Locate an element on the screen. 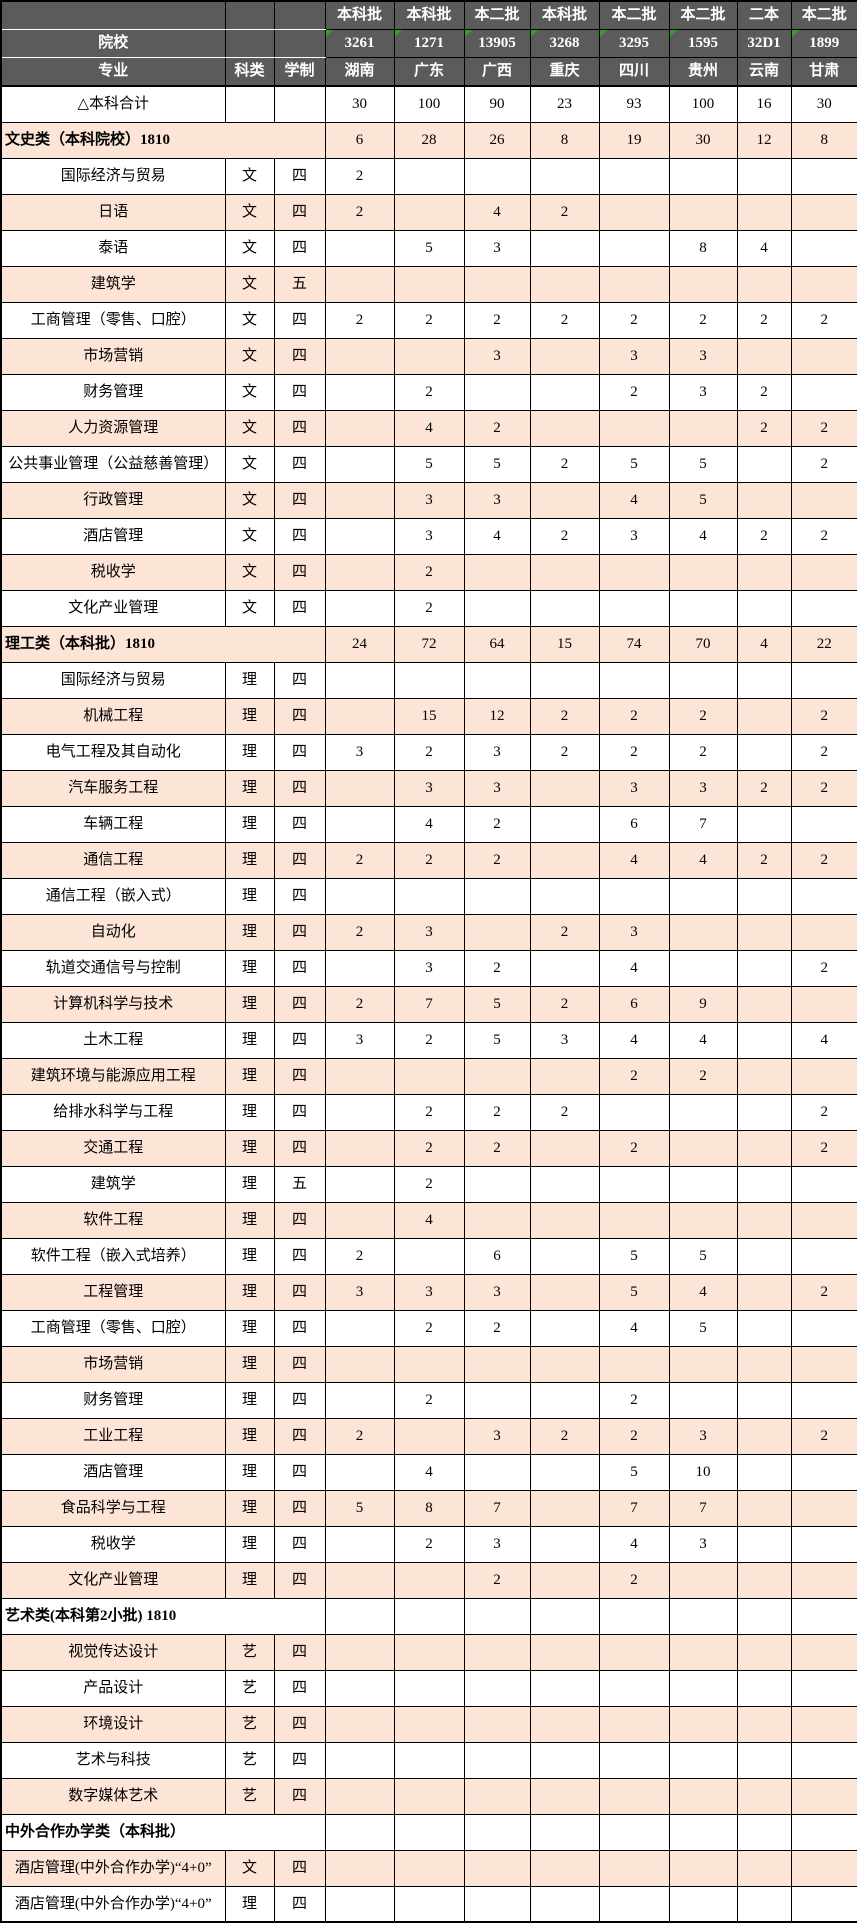  major-cell: 酒店管理 is located at coordinates (113, 536).